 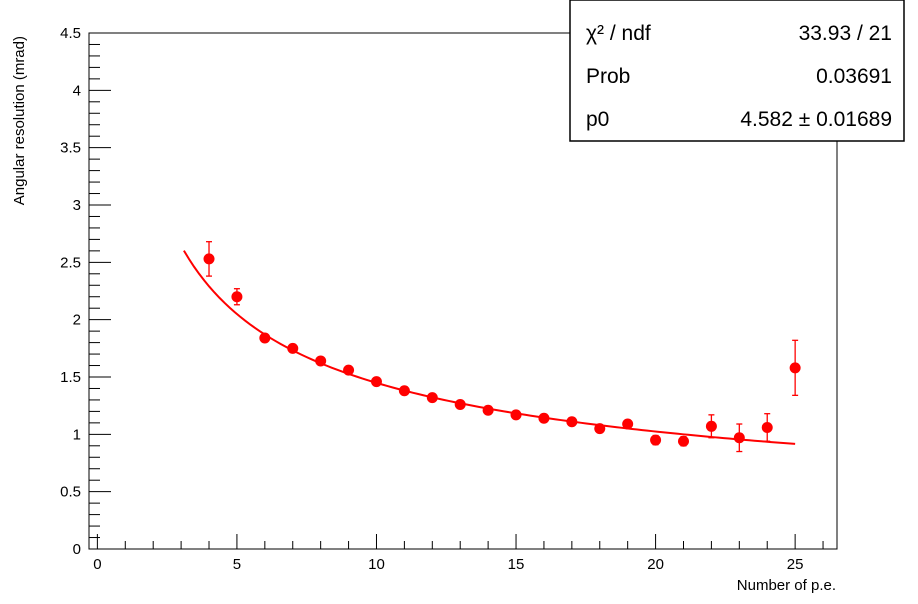 What do you see at coordinates (816, 119) in the screenshot?
I see `stats-value-p0: 4.582 ± 0.01689` at bounding box center [816, 119].